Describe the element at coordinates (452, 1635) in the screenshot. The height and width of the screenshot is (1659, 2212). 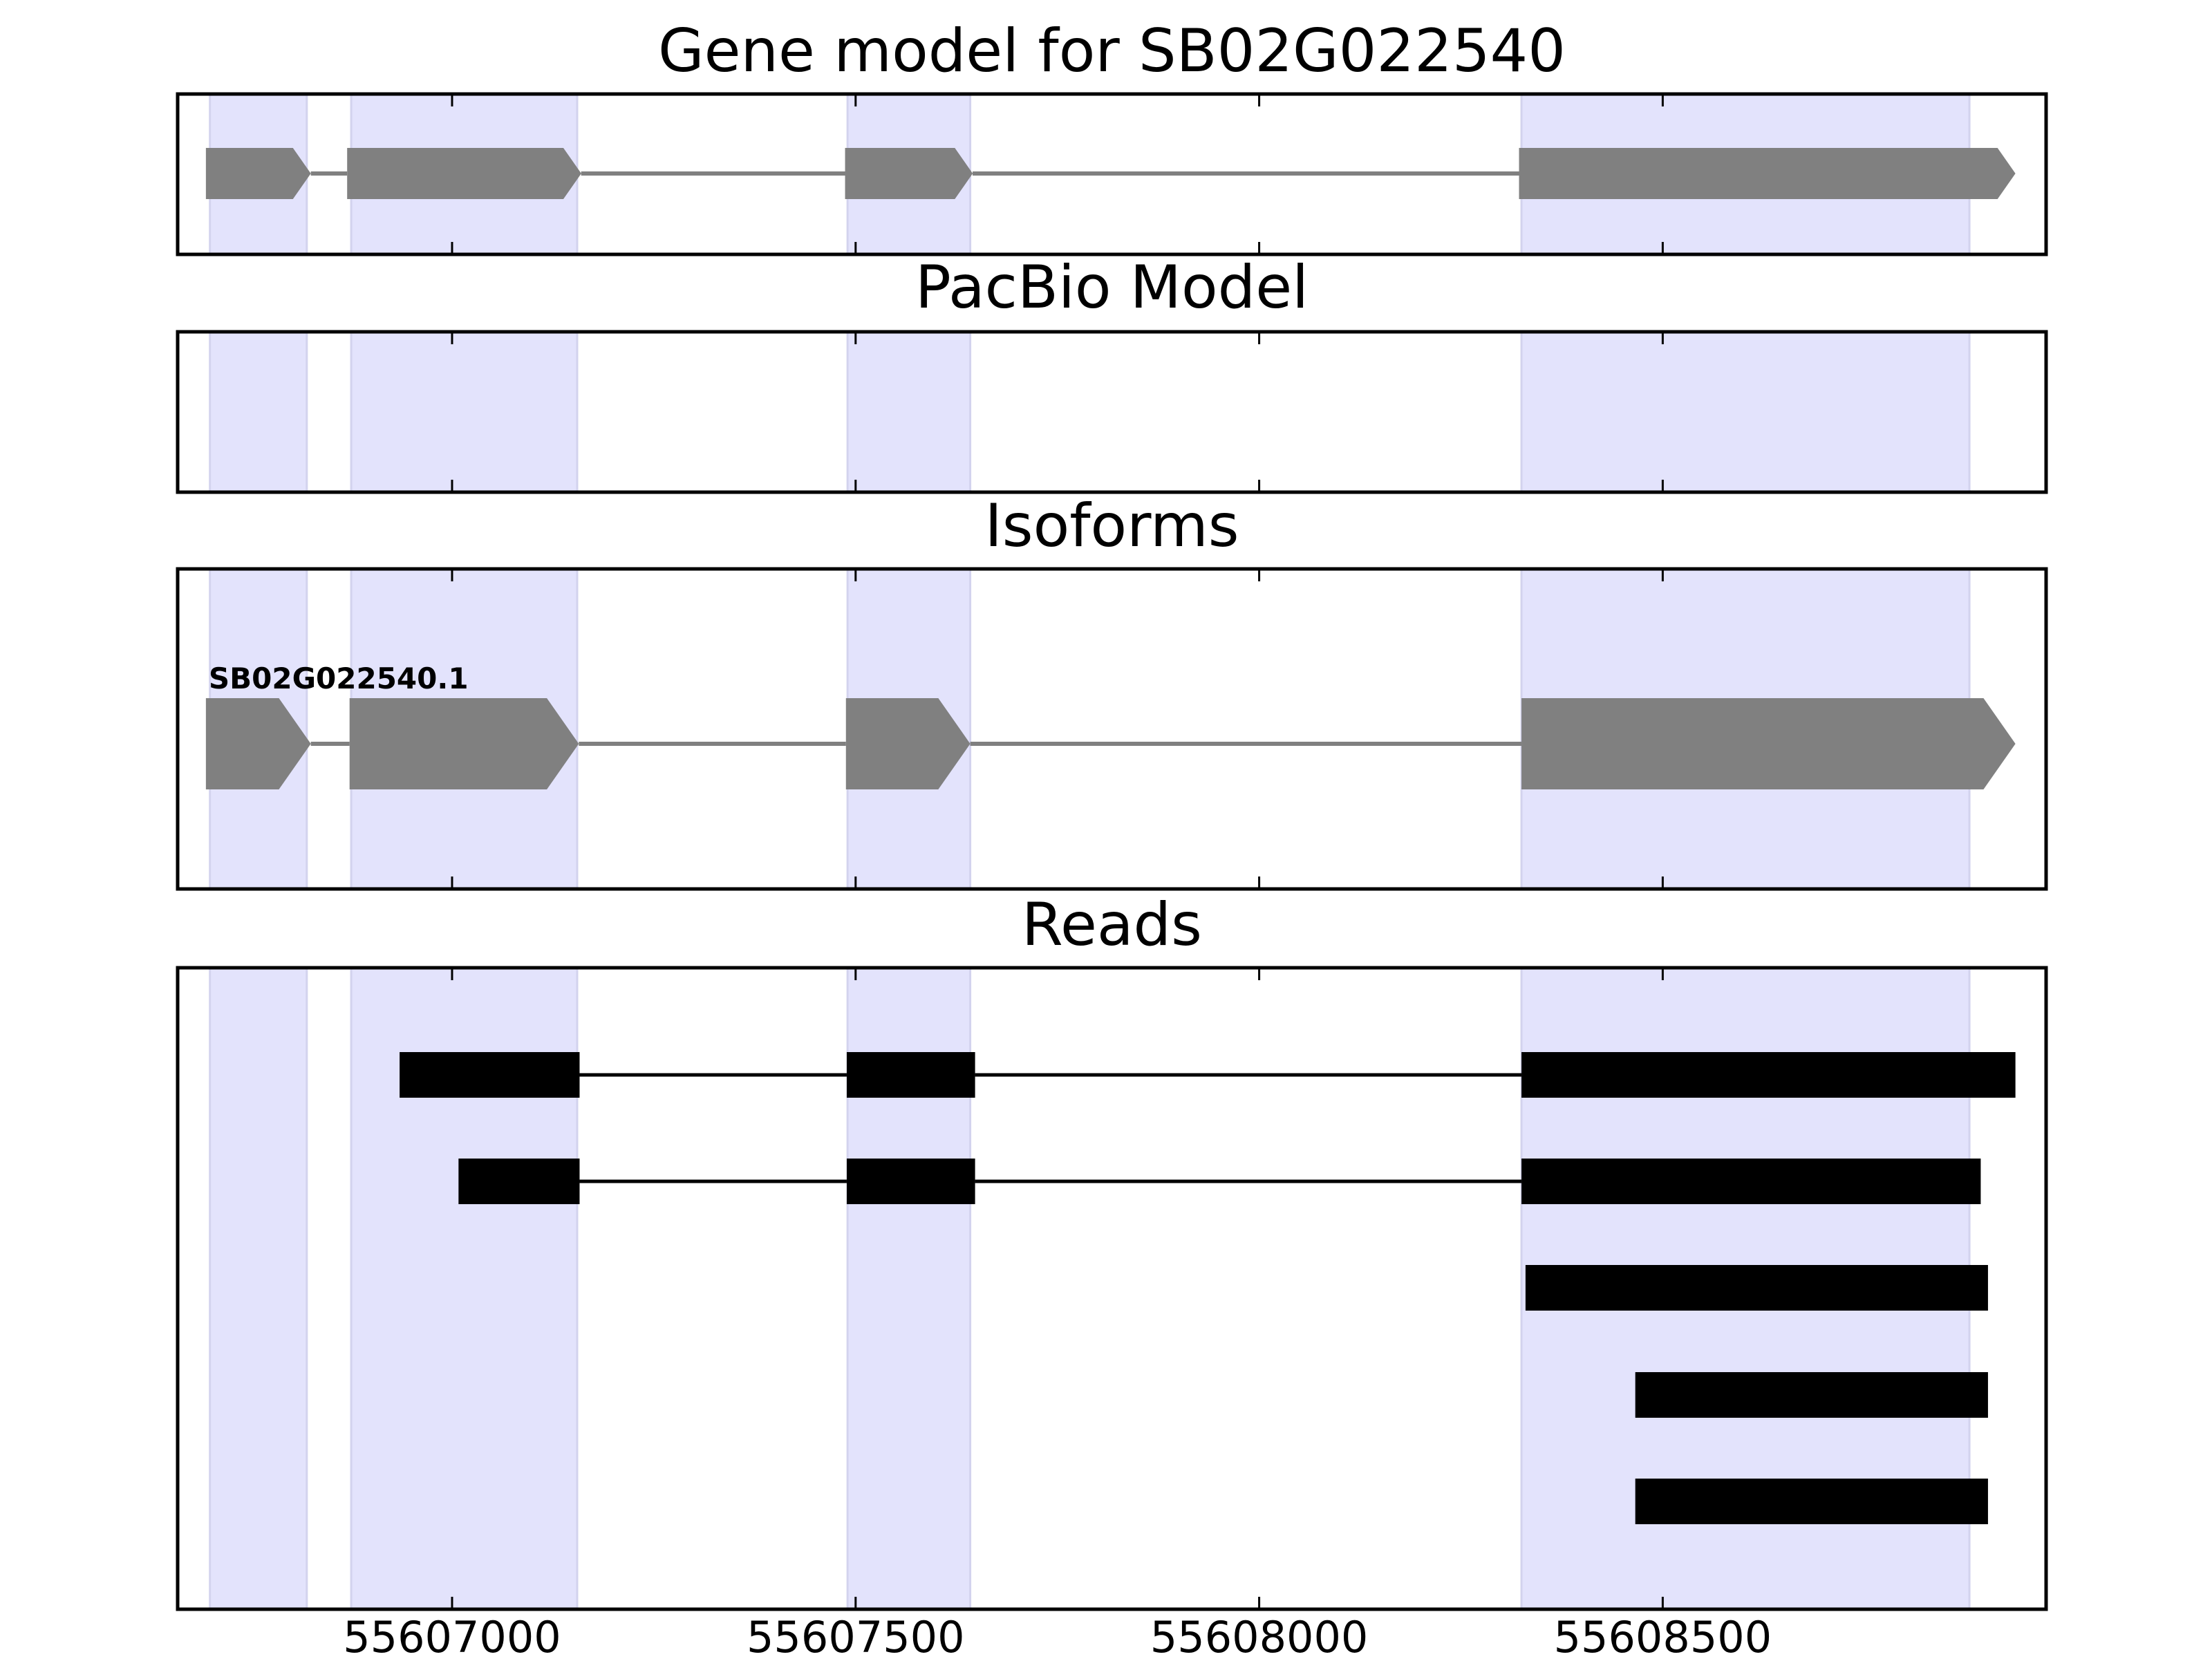
I see `x-tick-label: 55607000` at that location.